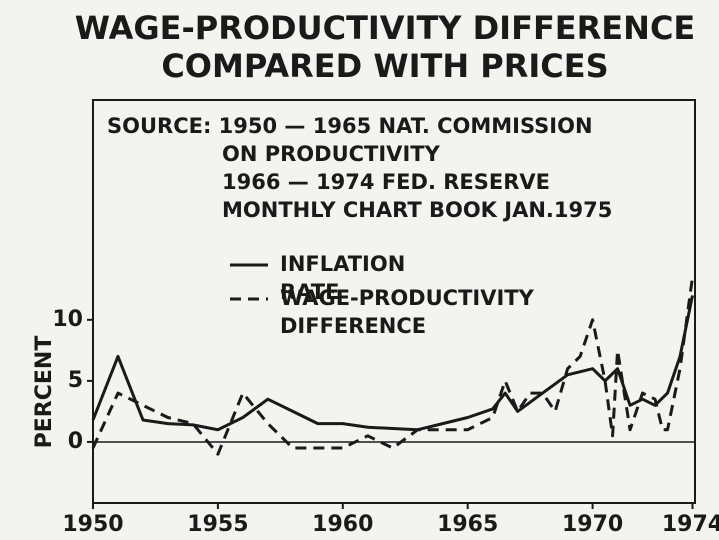  Describe the element at coordinates (417, 210) in the screenshot. I see `annotation: MONTHLY CHART BOOK JAN.1975` at that location.